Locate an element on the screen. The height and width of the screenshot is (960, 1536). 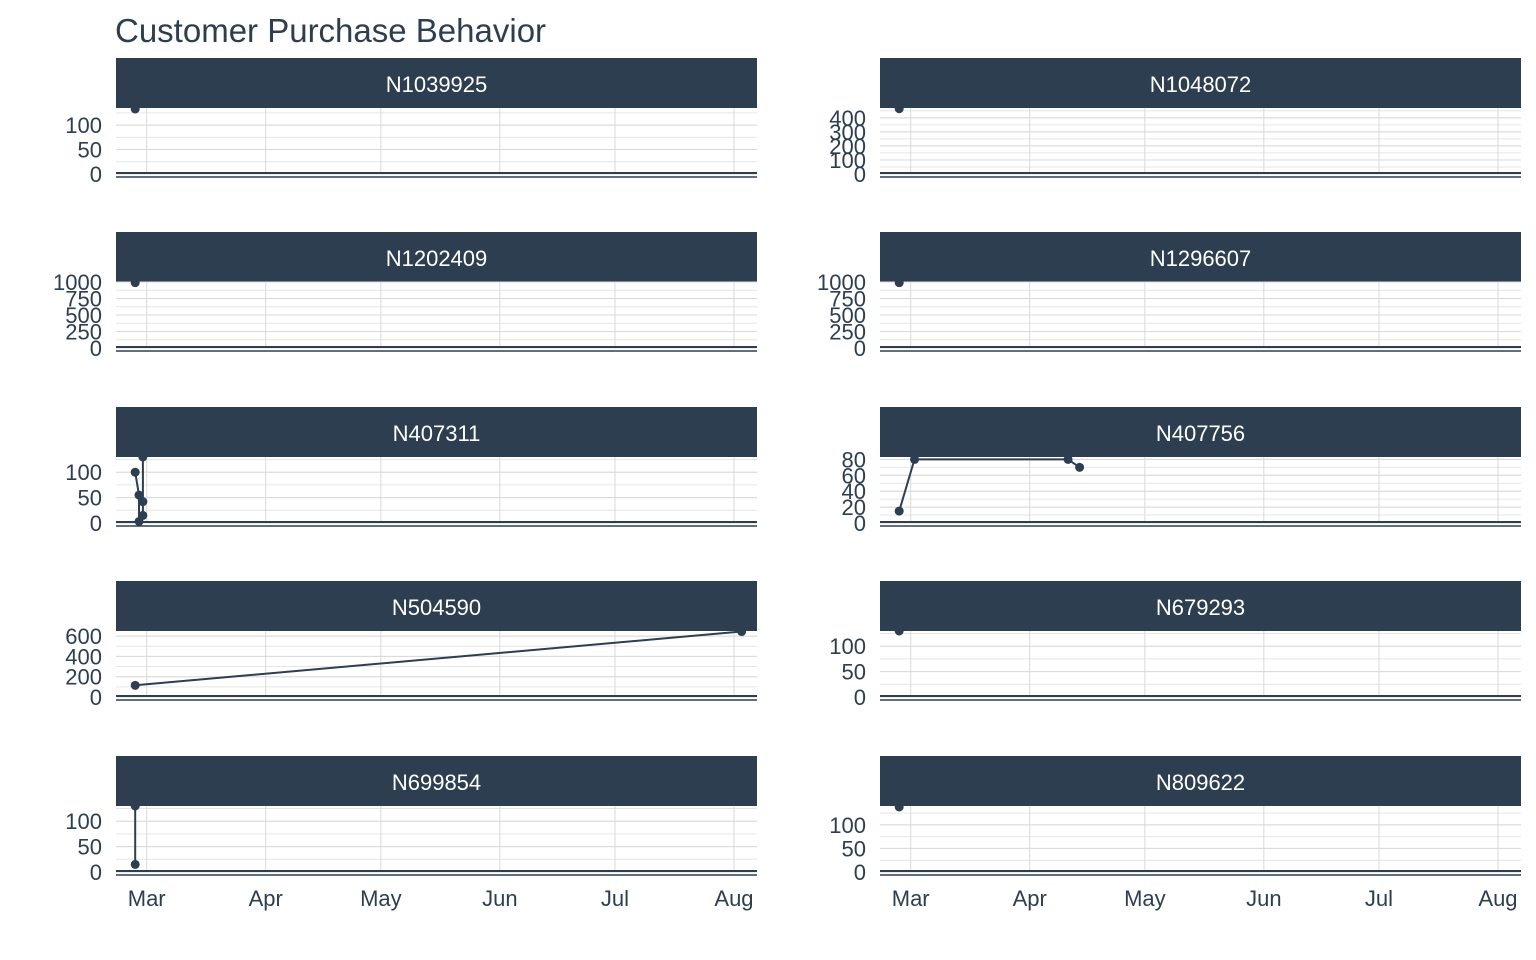
y-tick-label: 300 is located at coordinates (847, 132).